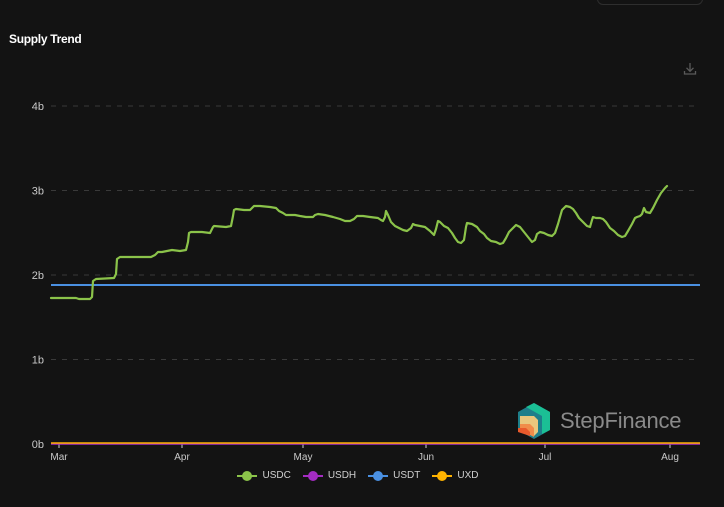  What do you see at coordinates (303, 457) in the screenshot?
I see `x-tick-may: May` at bounding box center [303, 457].